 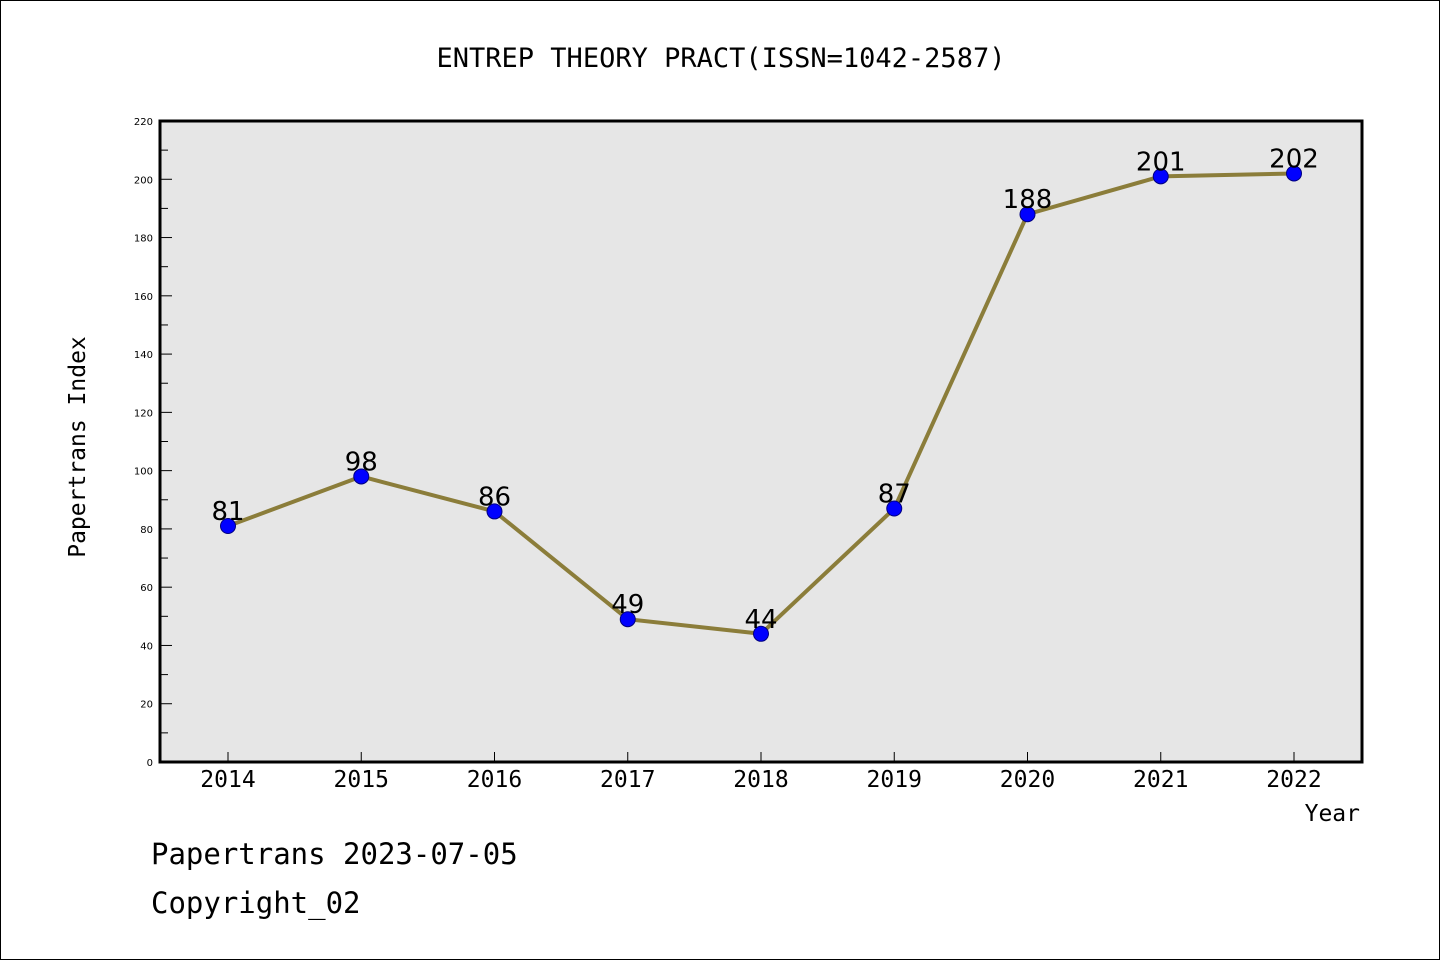 What do you see at coordinates (1294, 159) in the screenshot?
I see `data-label: 202` at bounding box center [1294, 159].